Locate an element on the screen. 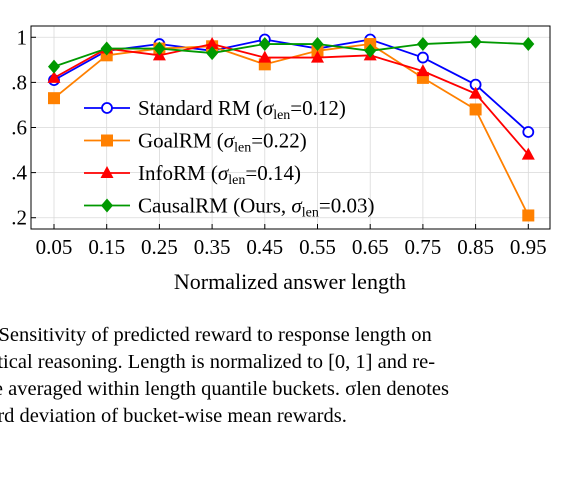 This screenshot has width=582, height=492. x-tick-label: 0.85 is located at coordinates (475, 247).